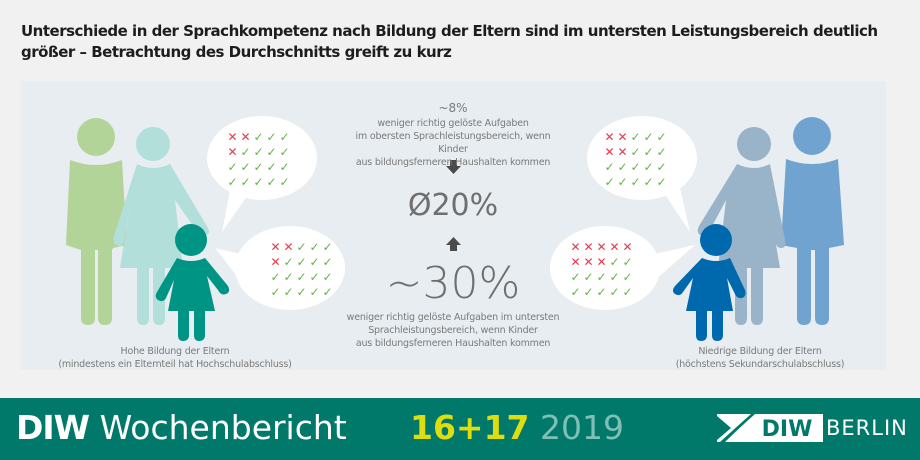 Image resolution: width=920 pixels, height=460 pixels. I want to click on top-stat-desc-3: aus bildungsferneren Haushalten kommen, so click(453, 162).